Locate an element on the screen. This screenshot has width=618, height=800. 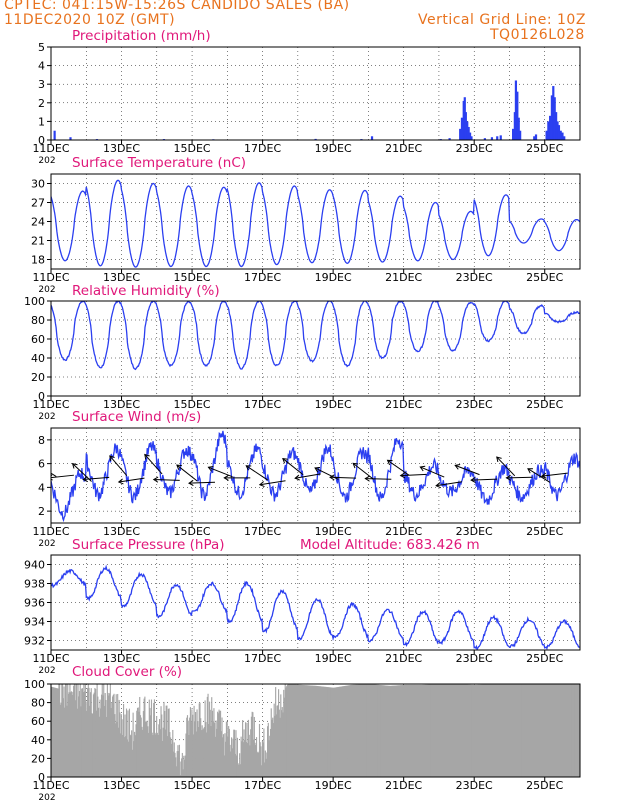
y-tick-label: 0 is located at coordinates (41, 396).